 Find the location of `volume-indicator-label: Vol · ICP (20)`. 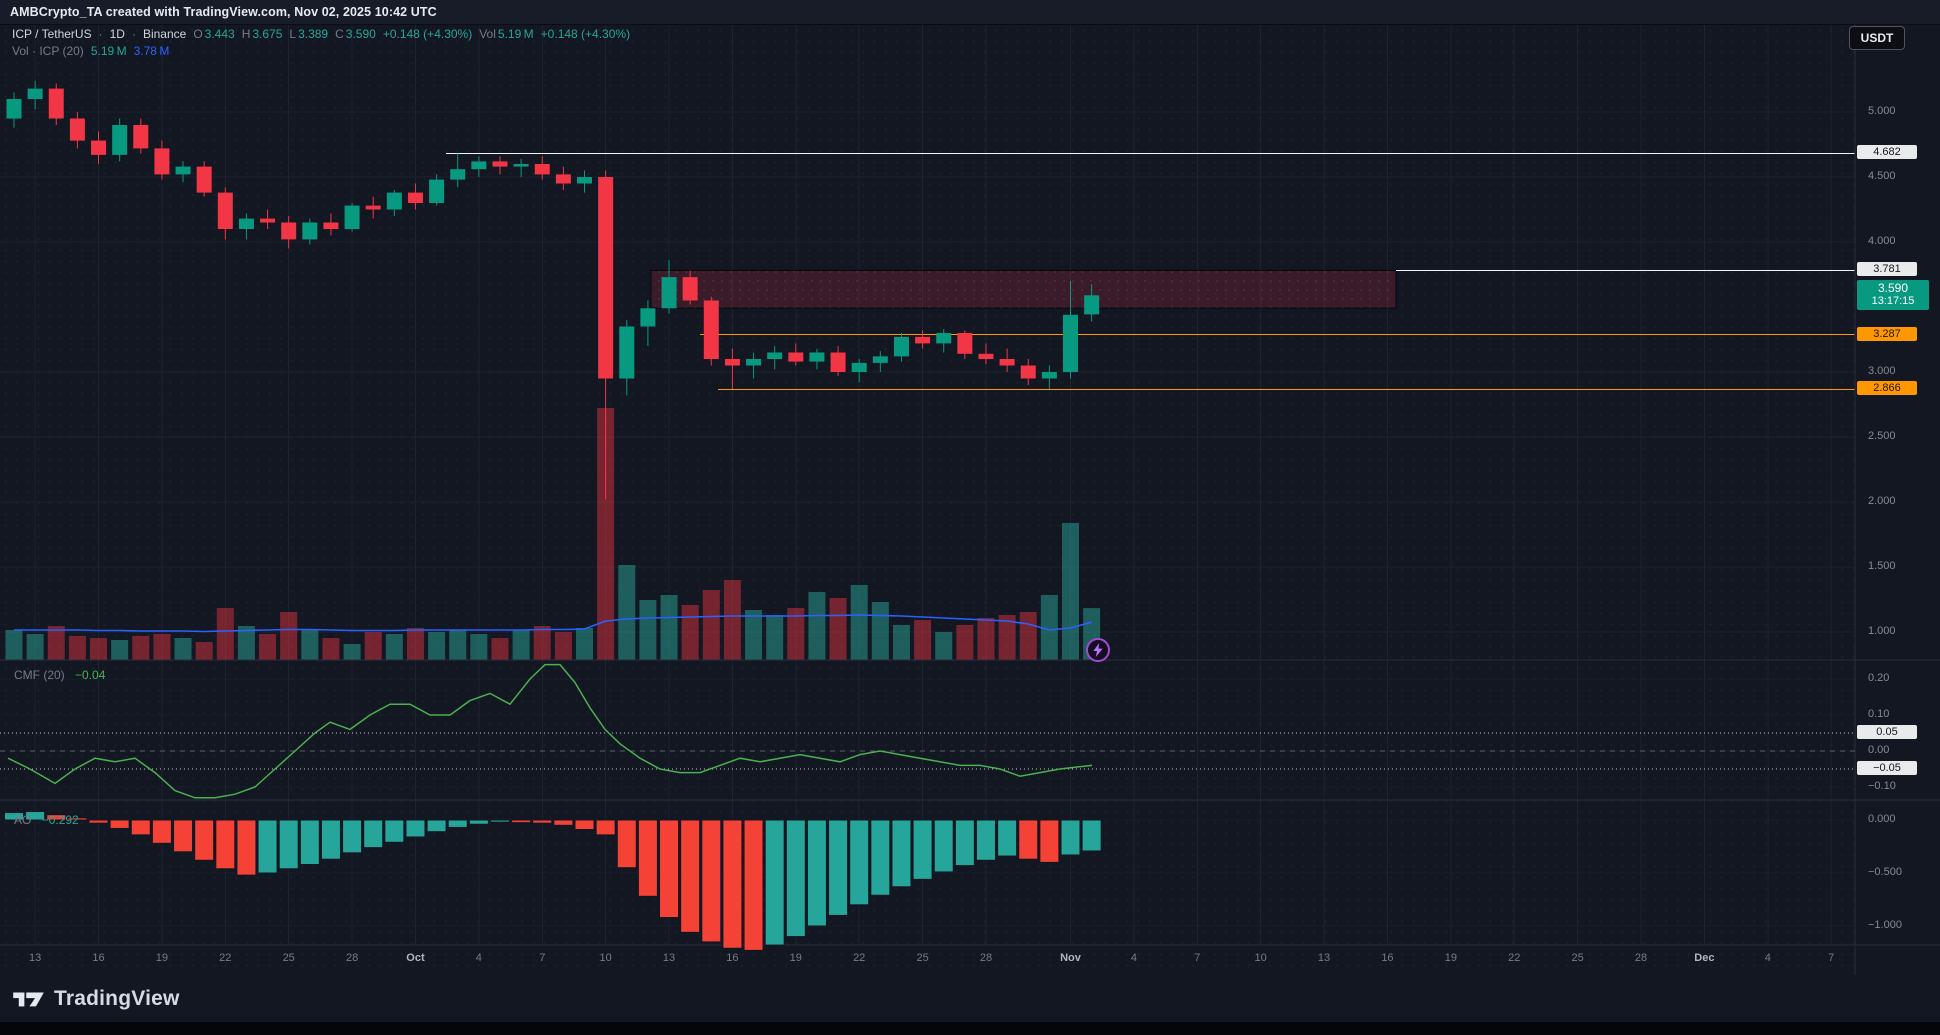

volume-indicator-label: Vol · ICP (20) is located at coordinates (48, 51).